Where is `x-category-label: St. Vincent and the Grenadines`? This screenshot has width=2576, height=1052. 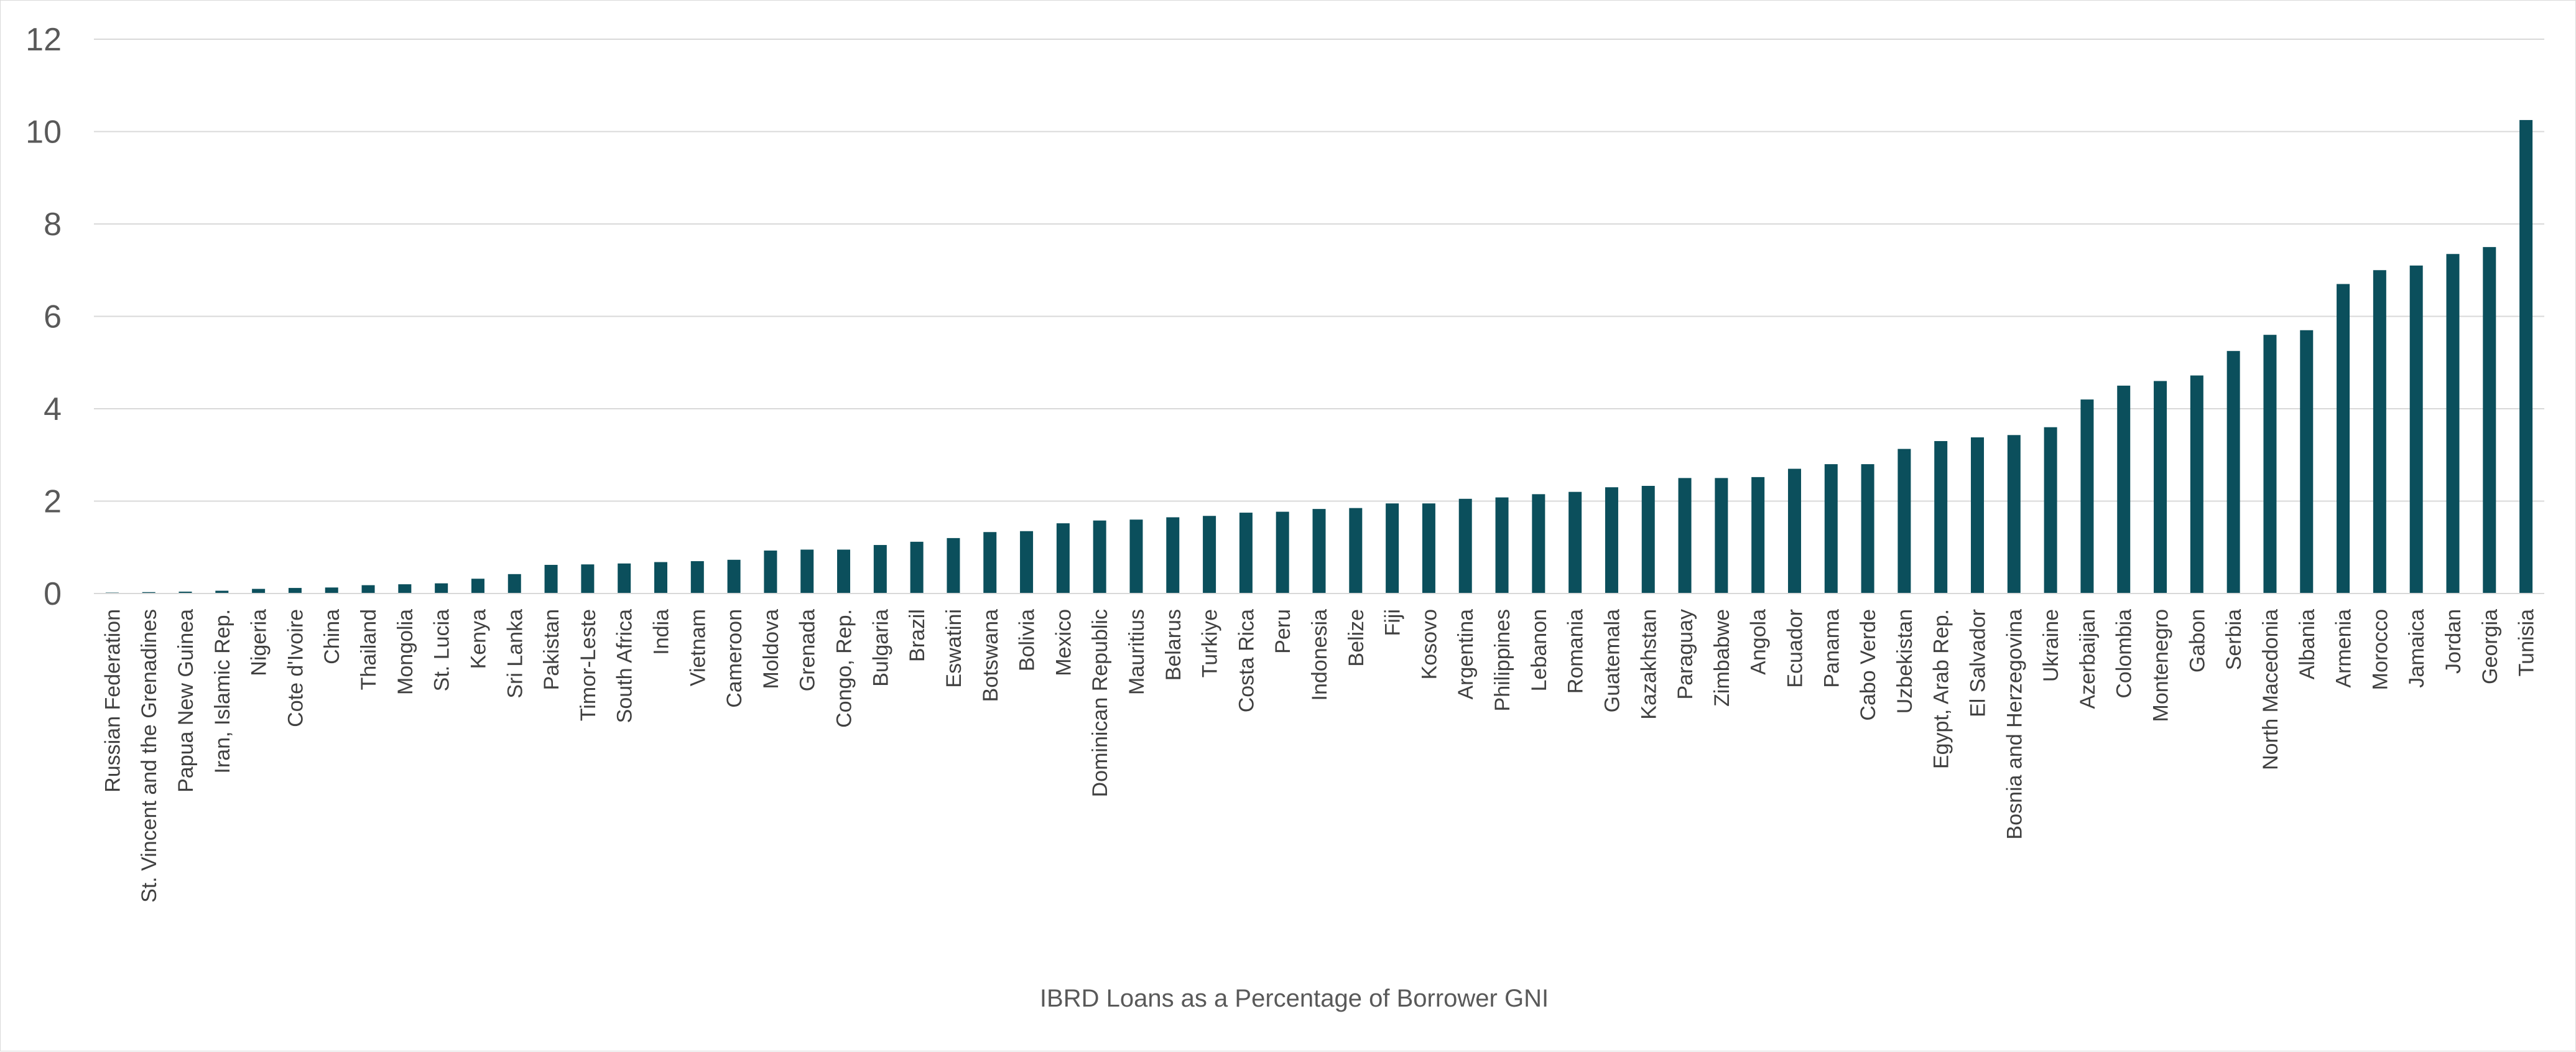
x-category-label: St. Vincent and the Grenadines is located at coordinates (149, 756).